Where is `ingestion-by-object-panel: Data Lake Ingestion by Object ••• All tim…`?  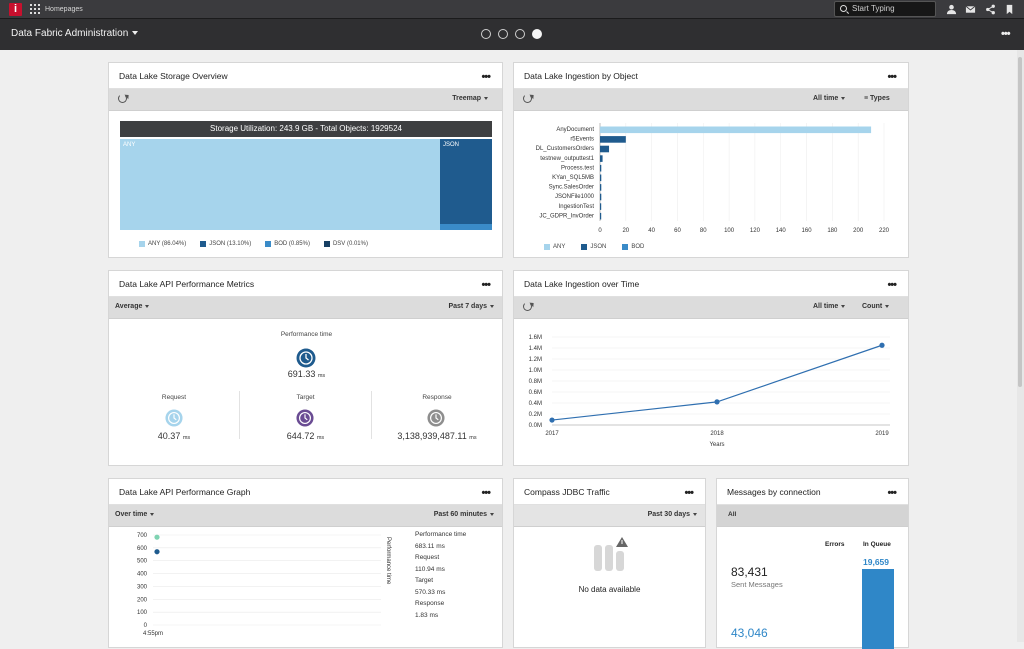
ingestion-by-object-panel: Data Lake Ingestion by Object ••• All tim… is located at coordinates (711, 160).